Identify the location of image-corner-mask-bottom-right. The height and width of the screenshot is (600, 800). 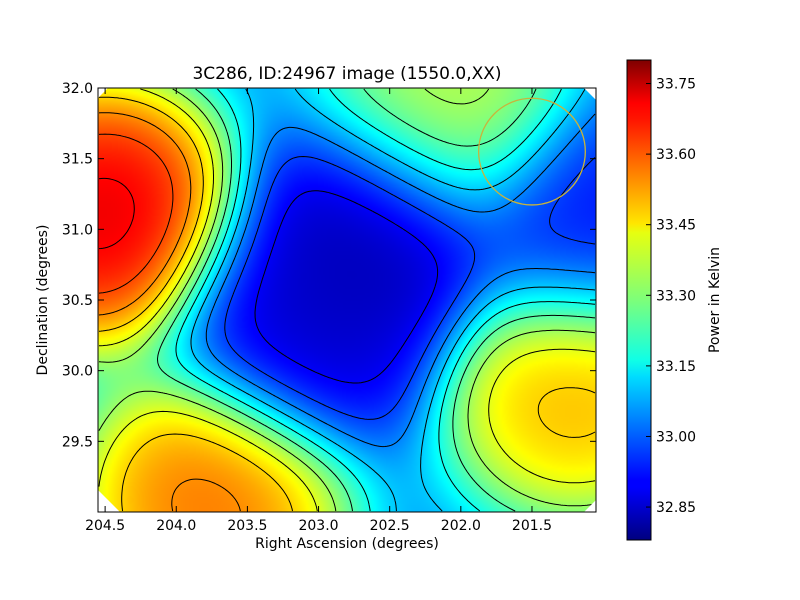
(590, 506).